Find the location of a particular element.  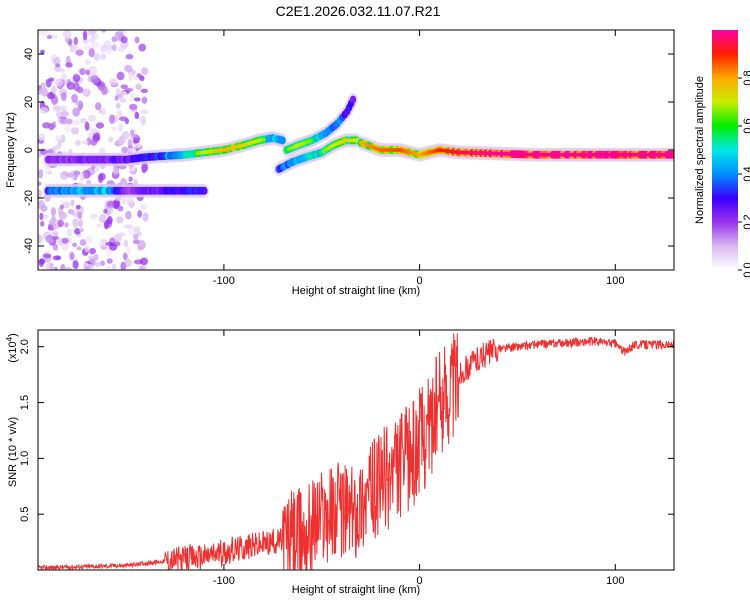

y-tick-label: 40 is located at coordinates (29, 54).